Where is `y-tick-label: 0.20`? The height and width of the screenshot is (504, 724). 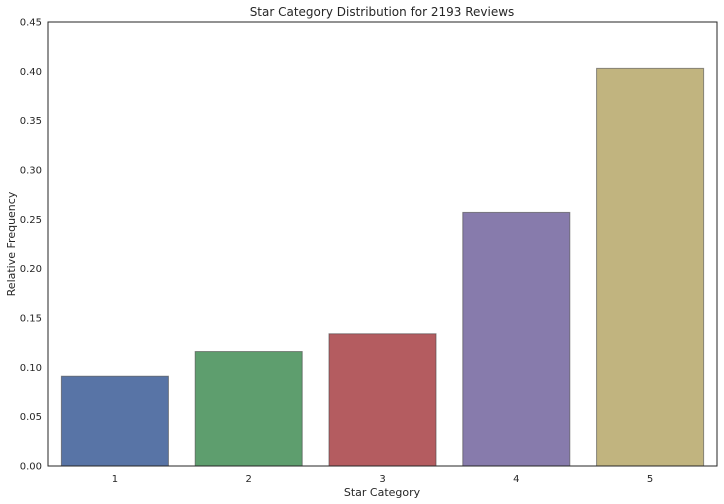 y-tick-label: 0.20 is located at coordinates (31, 269).